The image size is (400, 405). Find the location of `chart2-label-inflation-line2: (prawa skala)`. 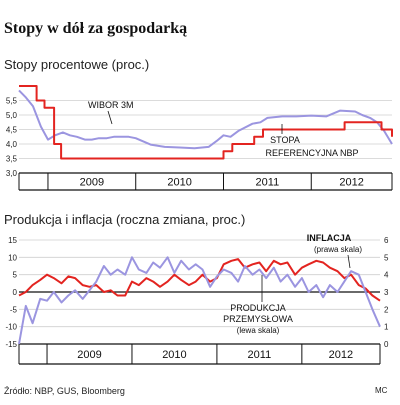

chart2-label-inflation-line2: (prawa skala) is located at coordinates (338, 249).